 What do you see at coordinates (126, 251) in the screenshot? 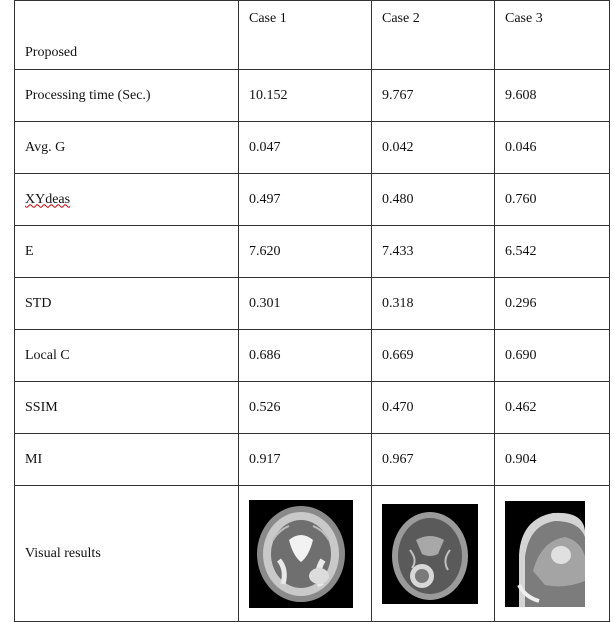
I see `row-label: E` at bounding box center [126, 251].